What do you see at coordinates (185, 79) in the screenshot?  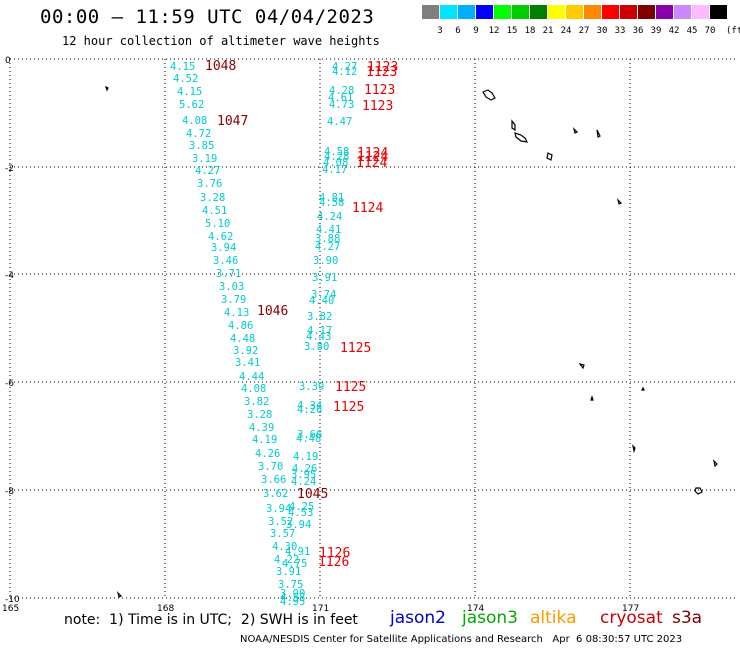 I see `wave-height-value: 4.52` at bounding box center [185, 79].